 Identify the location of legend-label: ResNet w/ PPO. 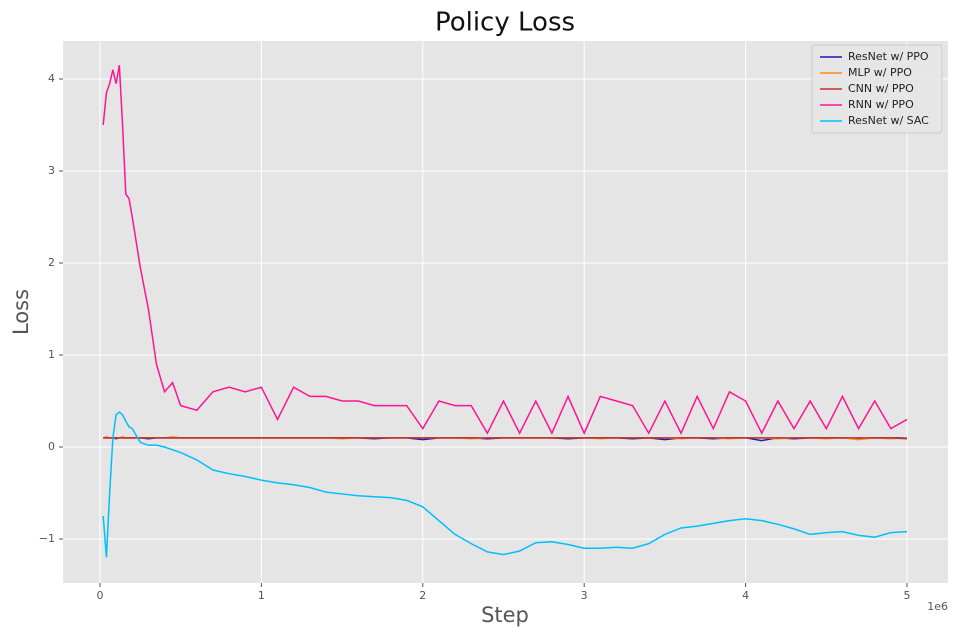
(888, 56).